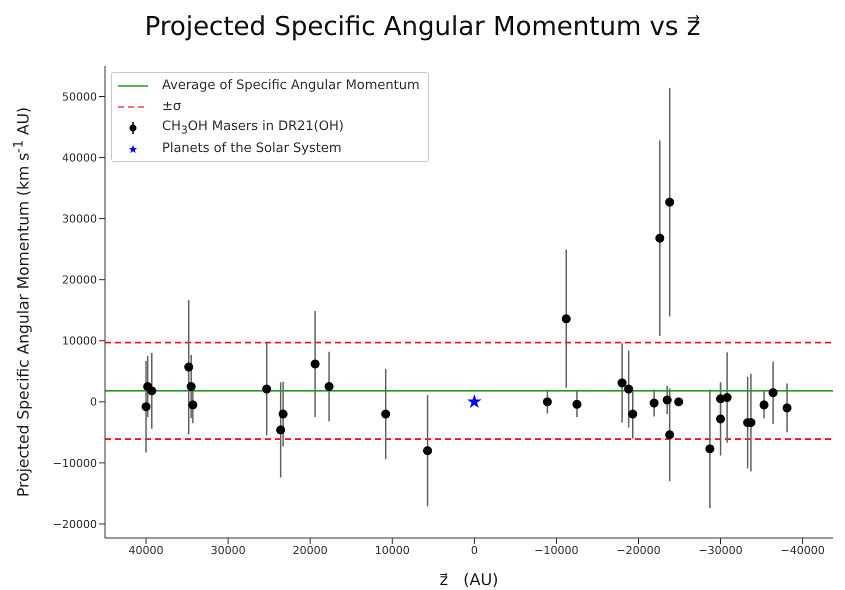 This screenshot has height=590, width=845. I want to click on x-tick-label: 0, so click(474, 550).